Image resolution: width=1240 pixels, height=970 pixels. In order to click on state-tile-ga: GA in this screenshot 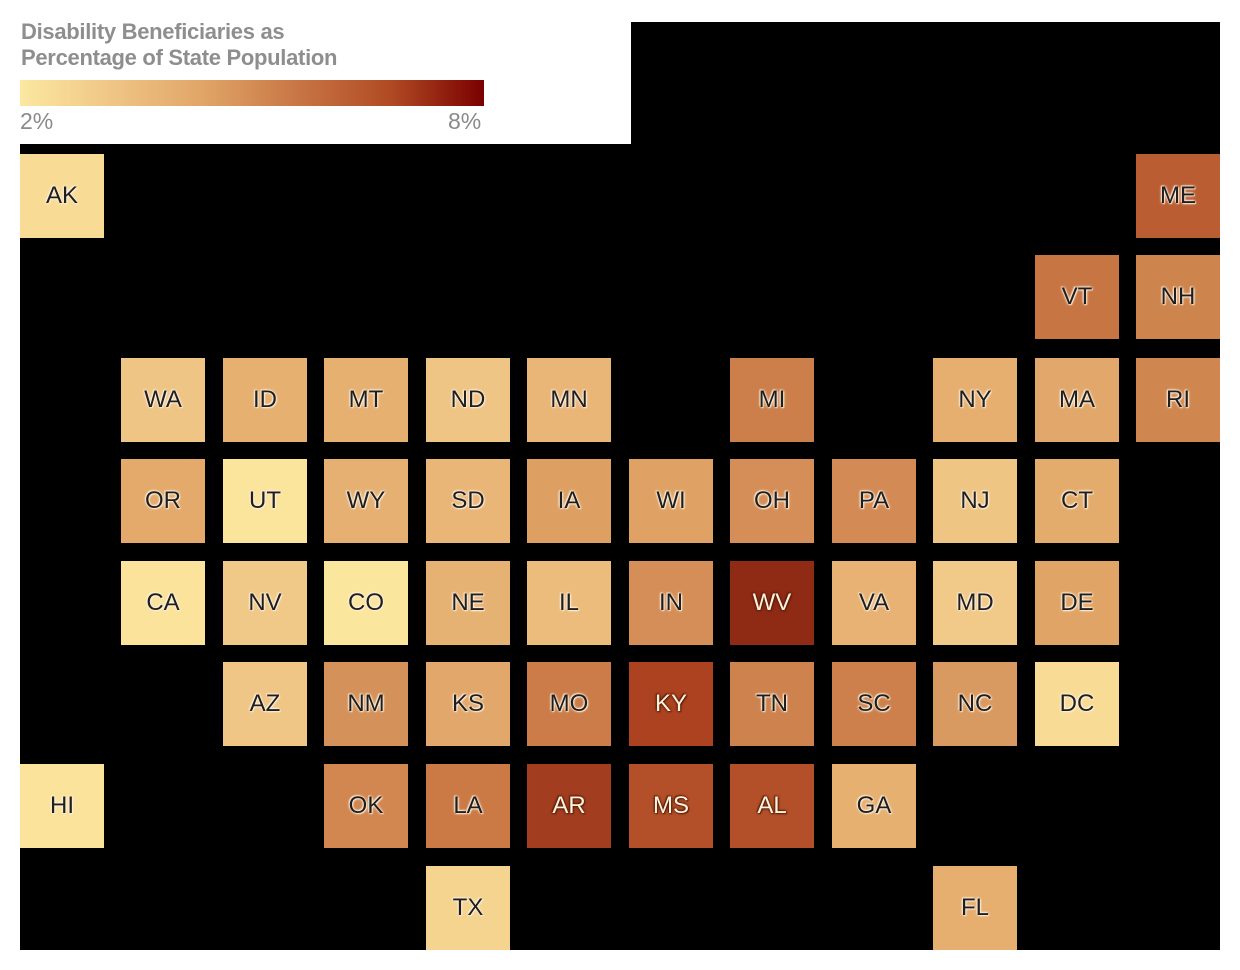, I will do `click(874, 806)`.